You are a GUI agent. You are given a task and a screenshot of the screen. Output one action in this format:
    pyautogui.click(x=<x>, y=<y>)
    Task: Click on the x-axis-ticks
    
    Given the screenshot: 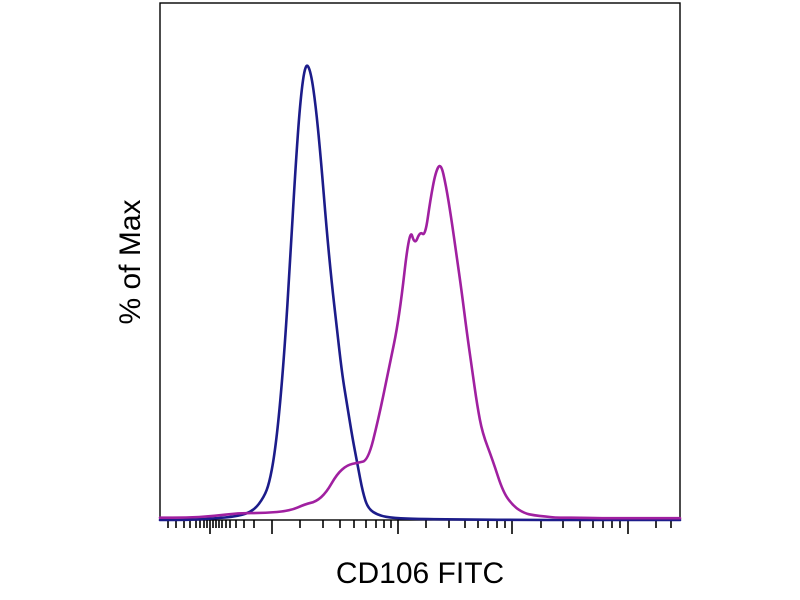 What is the action you would take?
    pyautogui.click(x=419, y=527)
    